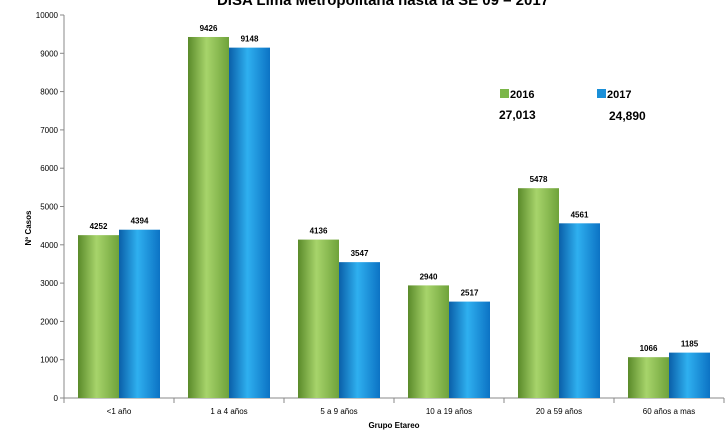  I want to click on data-label-2016: 1066, so click(649, 348).